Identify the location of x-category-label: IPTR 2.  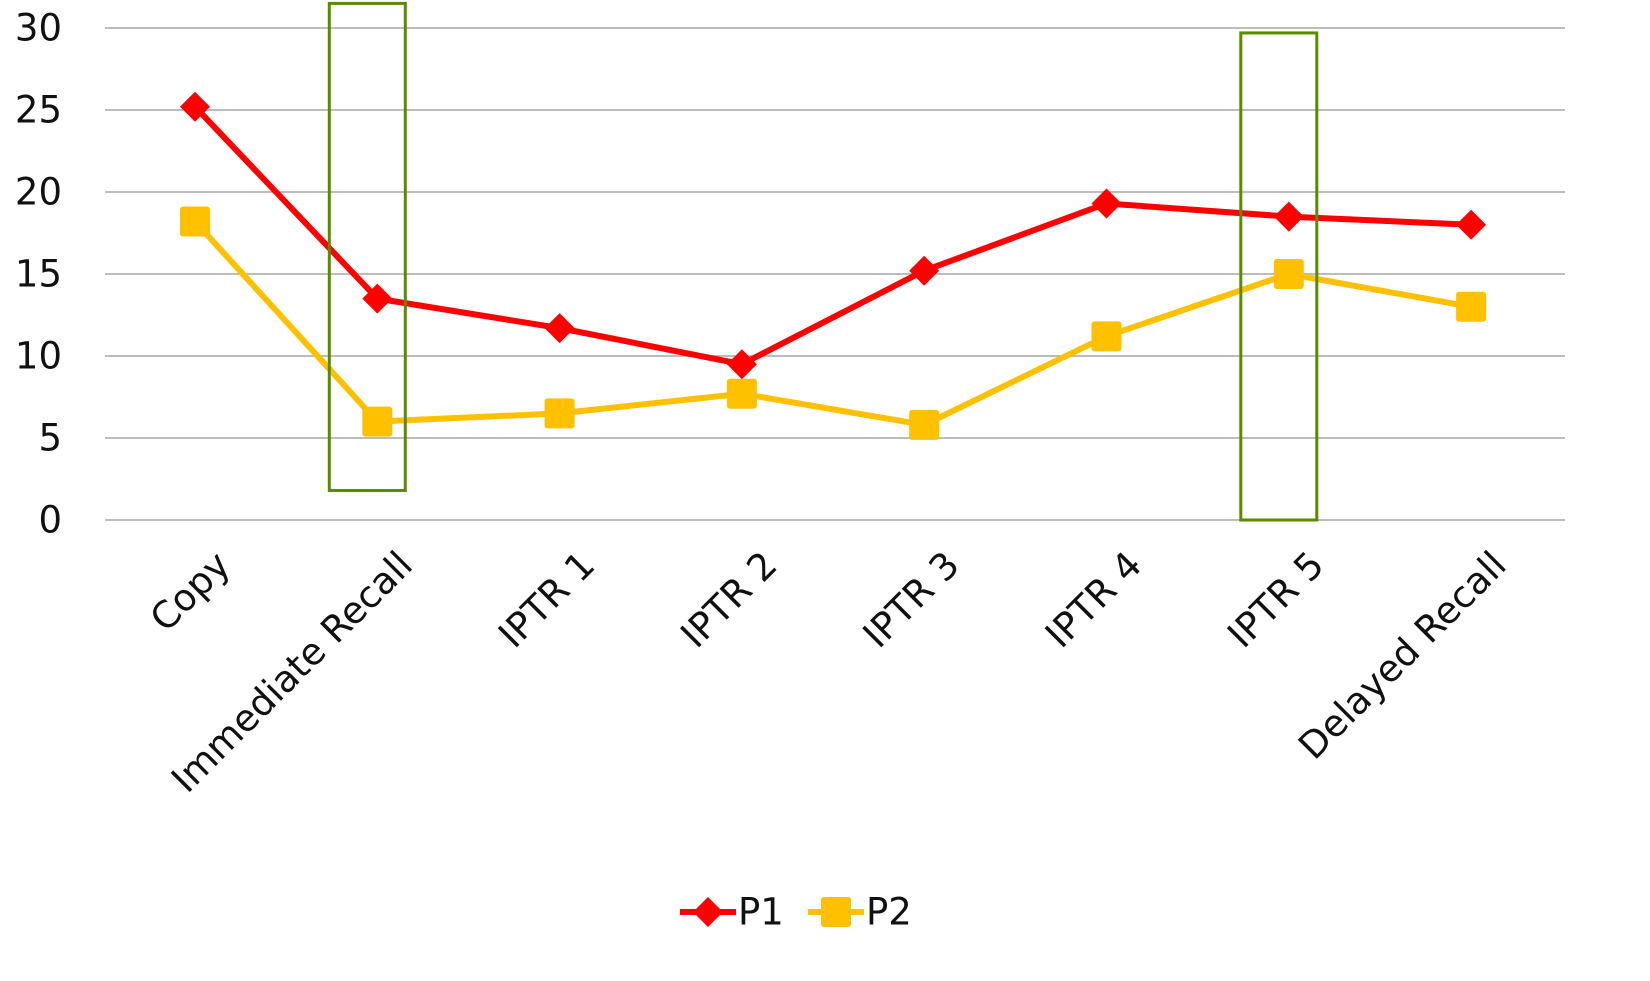
(728, 599).